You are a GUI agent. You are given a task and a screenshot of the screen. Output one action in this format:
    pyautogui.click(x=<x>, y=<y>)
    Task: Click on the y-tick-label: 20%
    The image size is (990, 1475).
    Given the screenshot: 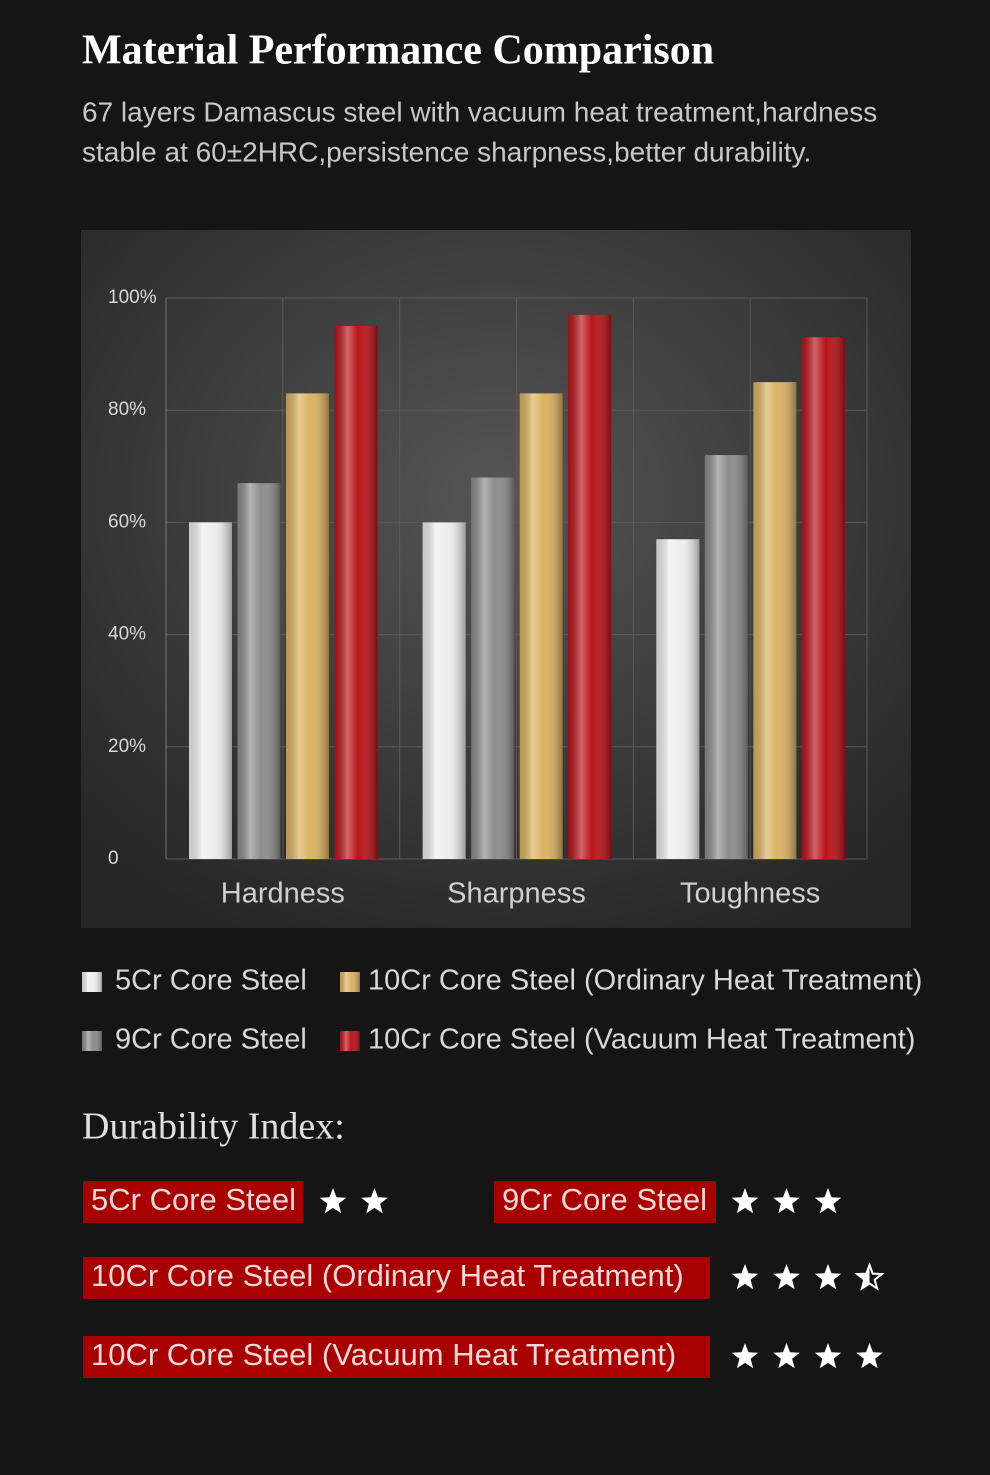 What is the action you would take?
    pyautogui.click(x=127, y=746)
    